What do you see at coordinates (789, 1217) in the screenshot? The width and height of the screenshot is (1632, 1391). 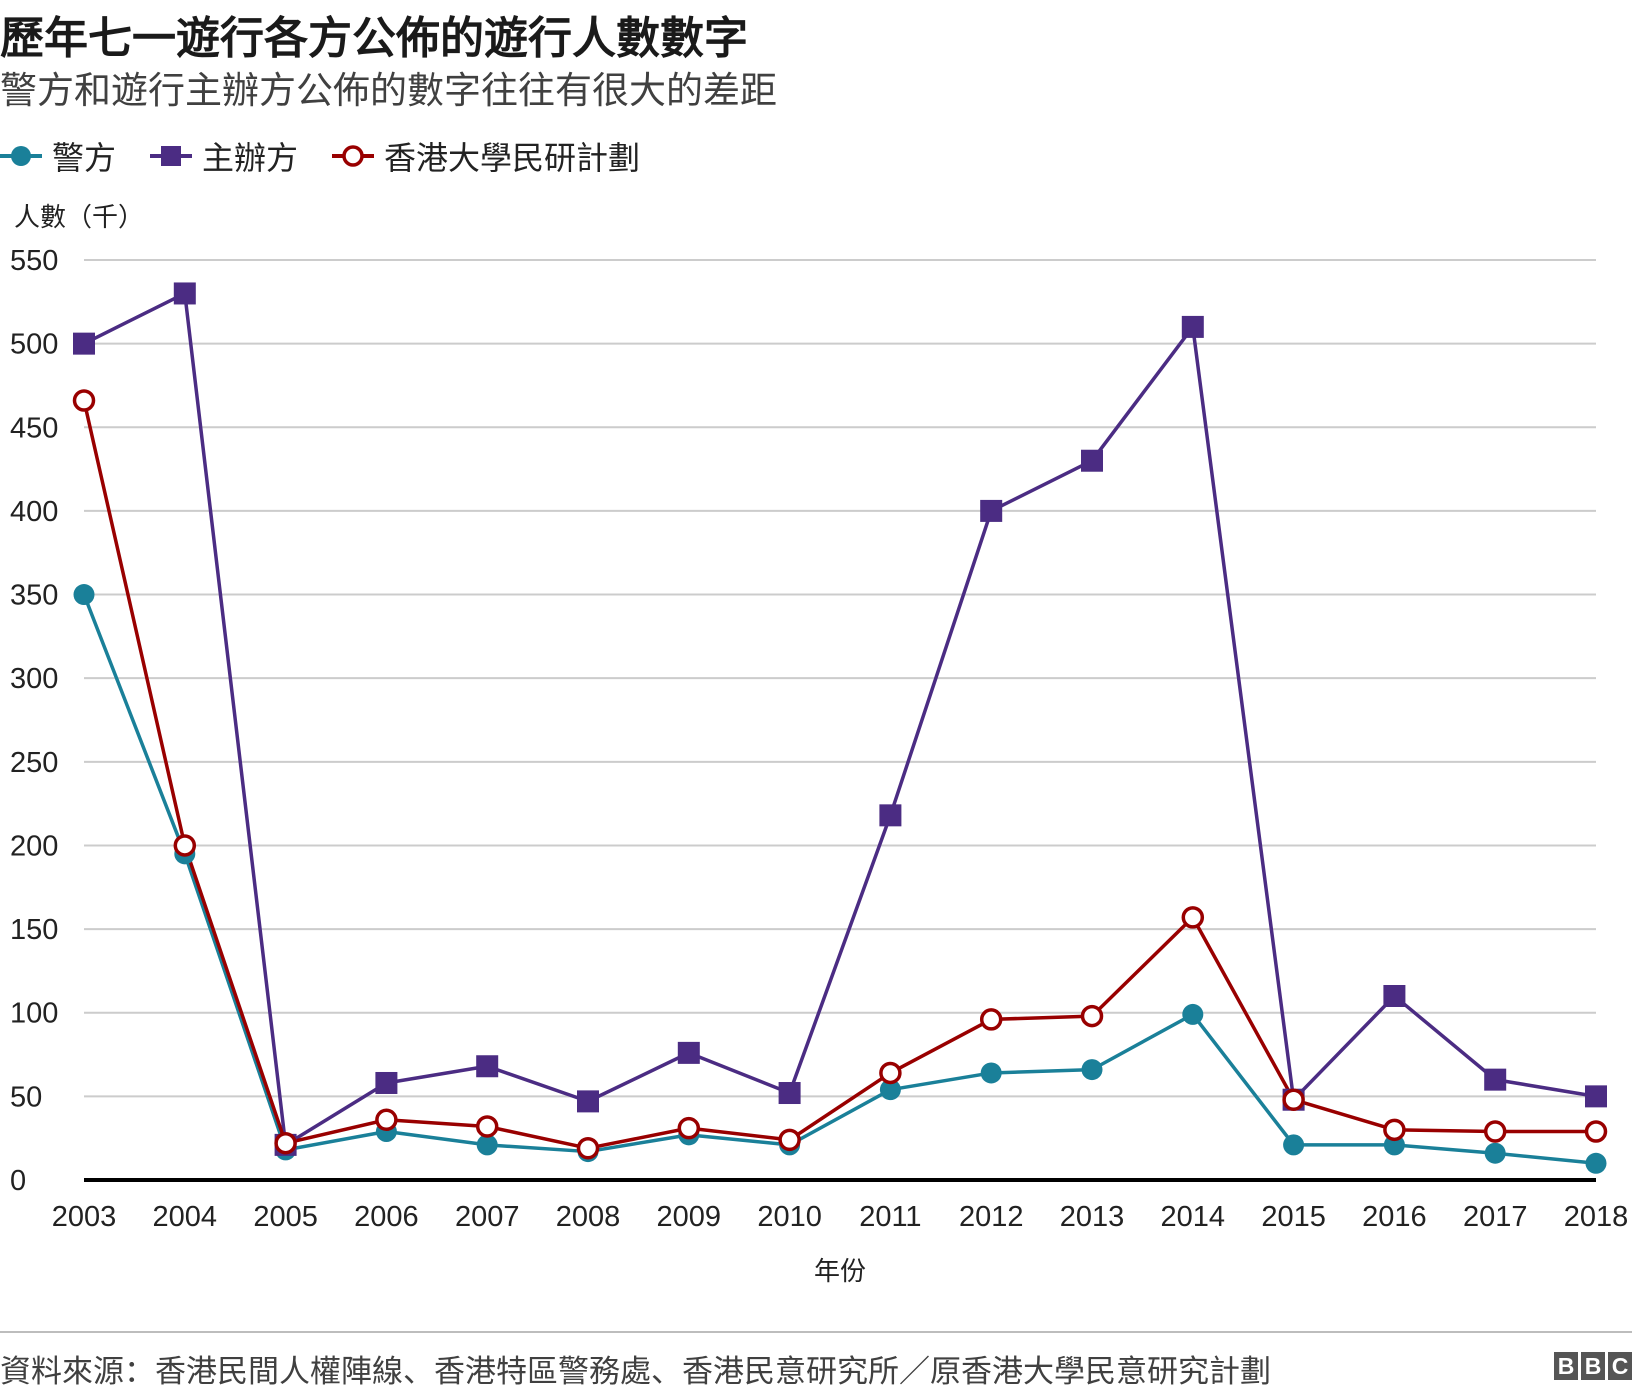 I see `x-tick-label: 2010` at bounding box center [789, 1217].